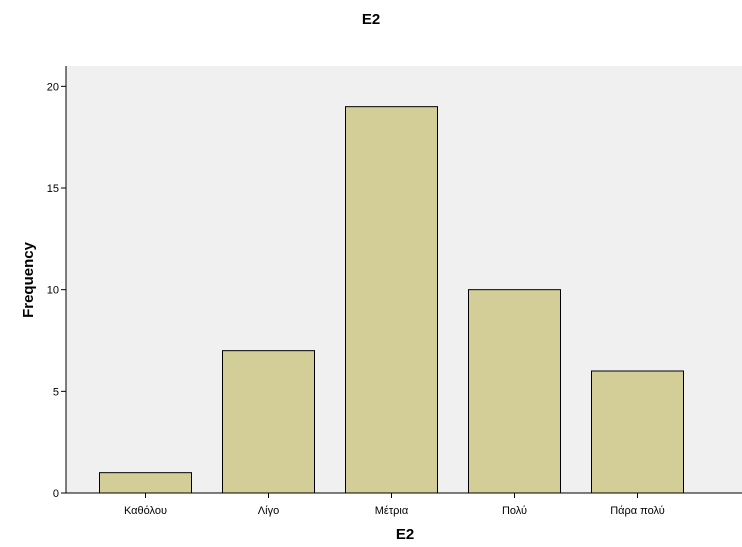  What do you see at coordinates (637, 511) in the screenshot?
I see `x-tick-label: Πάρα πολύ` at bounding box center [637, 511].